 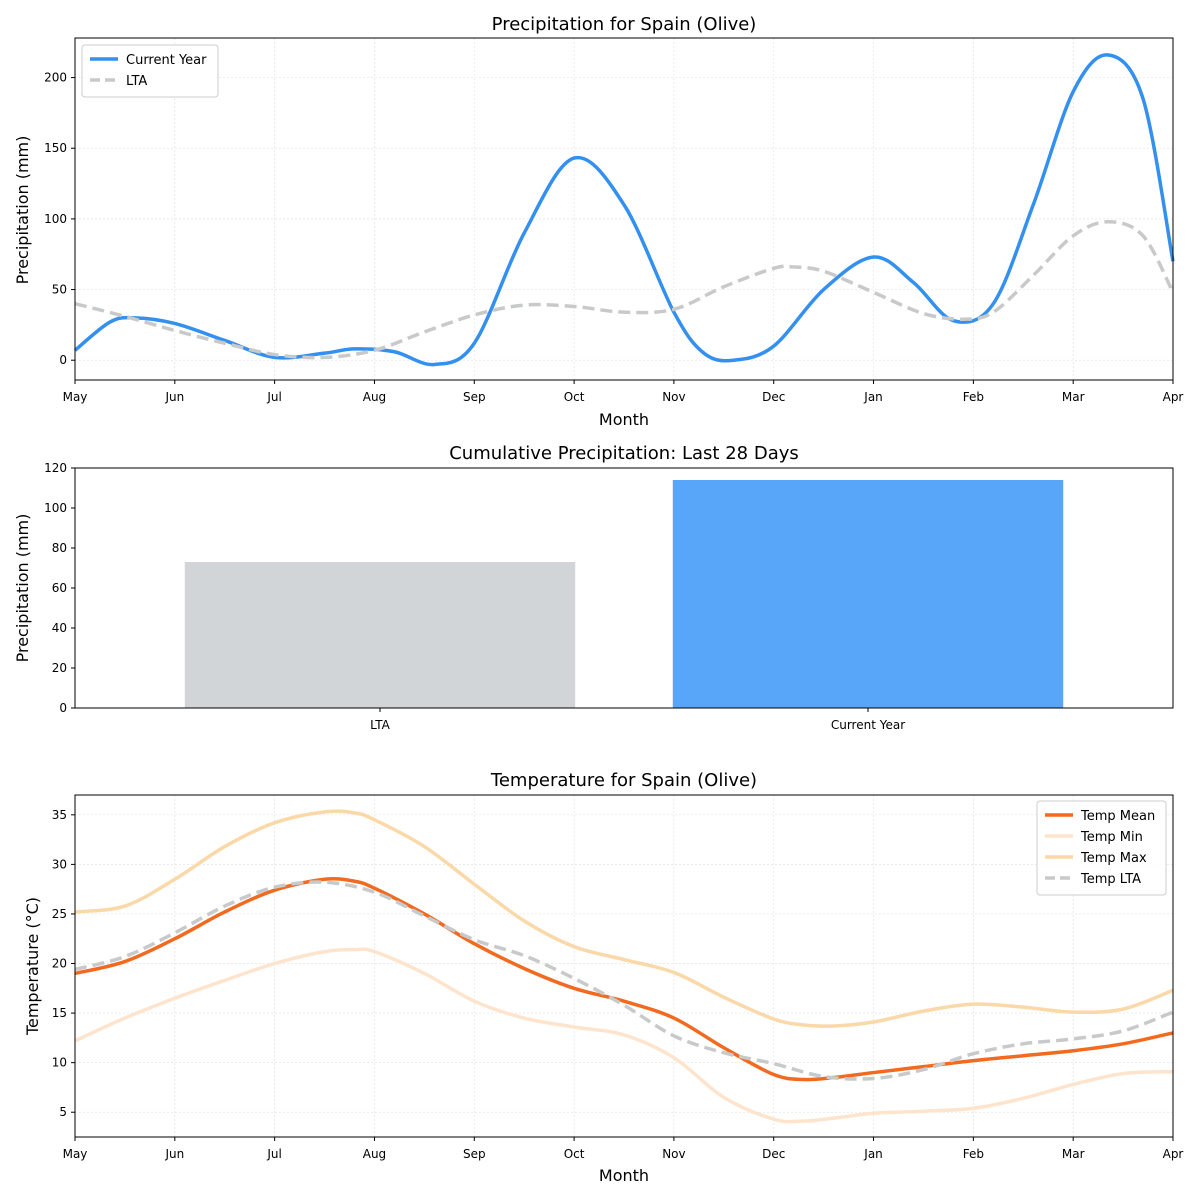 I want to click on legend: Current Year LTA, so click(x=150, y=71).